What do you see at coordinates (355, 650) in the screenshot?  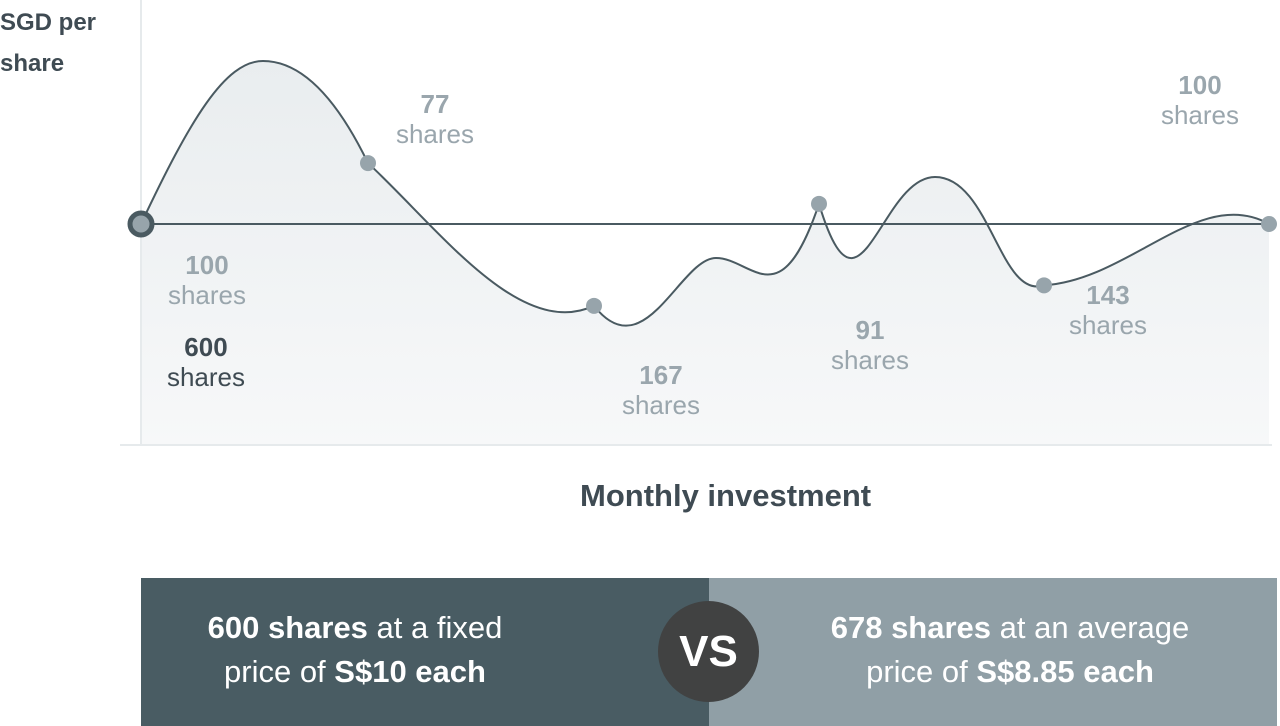 I see `fixed-price-summary-text: 600 shares at a fixed price of S$10 each` at bounding box center [355, 650].